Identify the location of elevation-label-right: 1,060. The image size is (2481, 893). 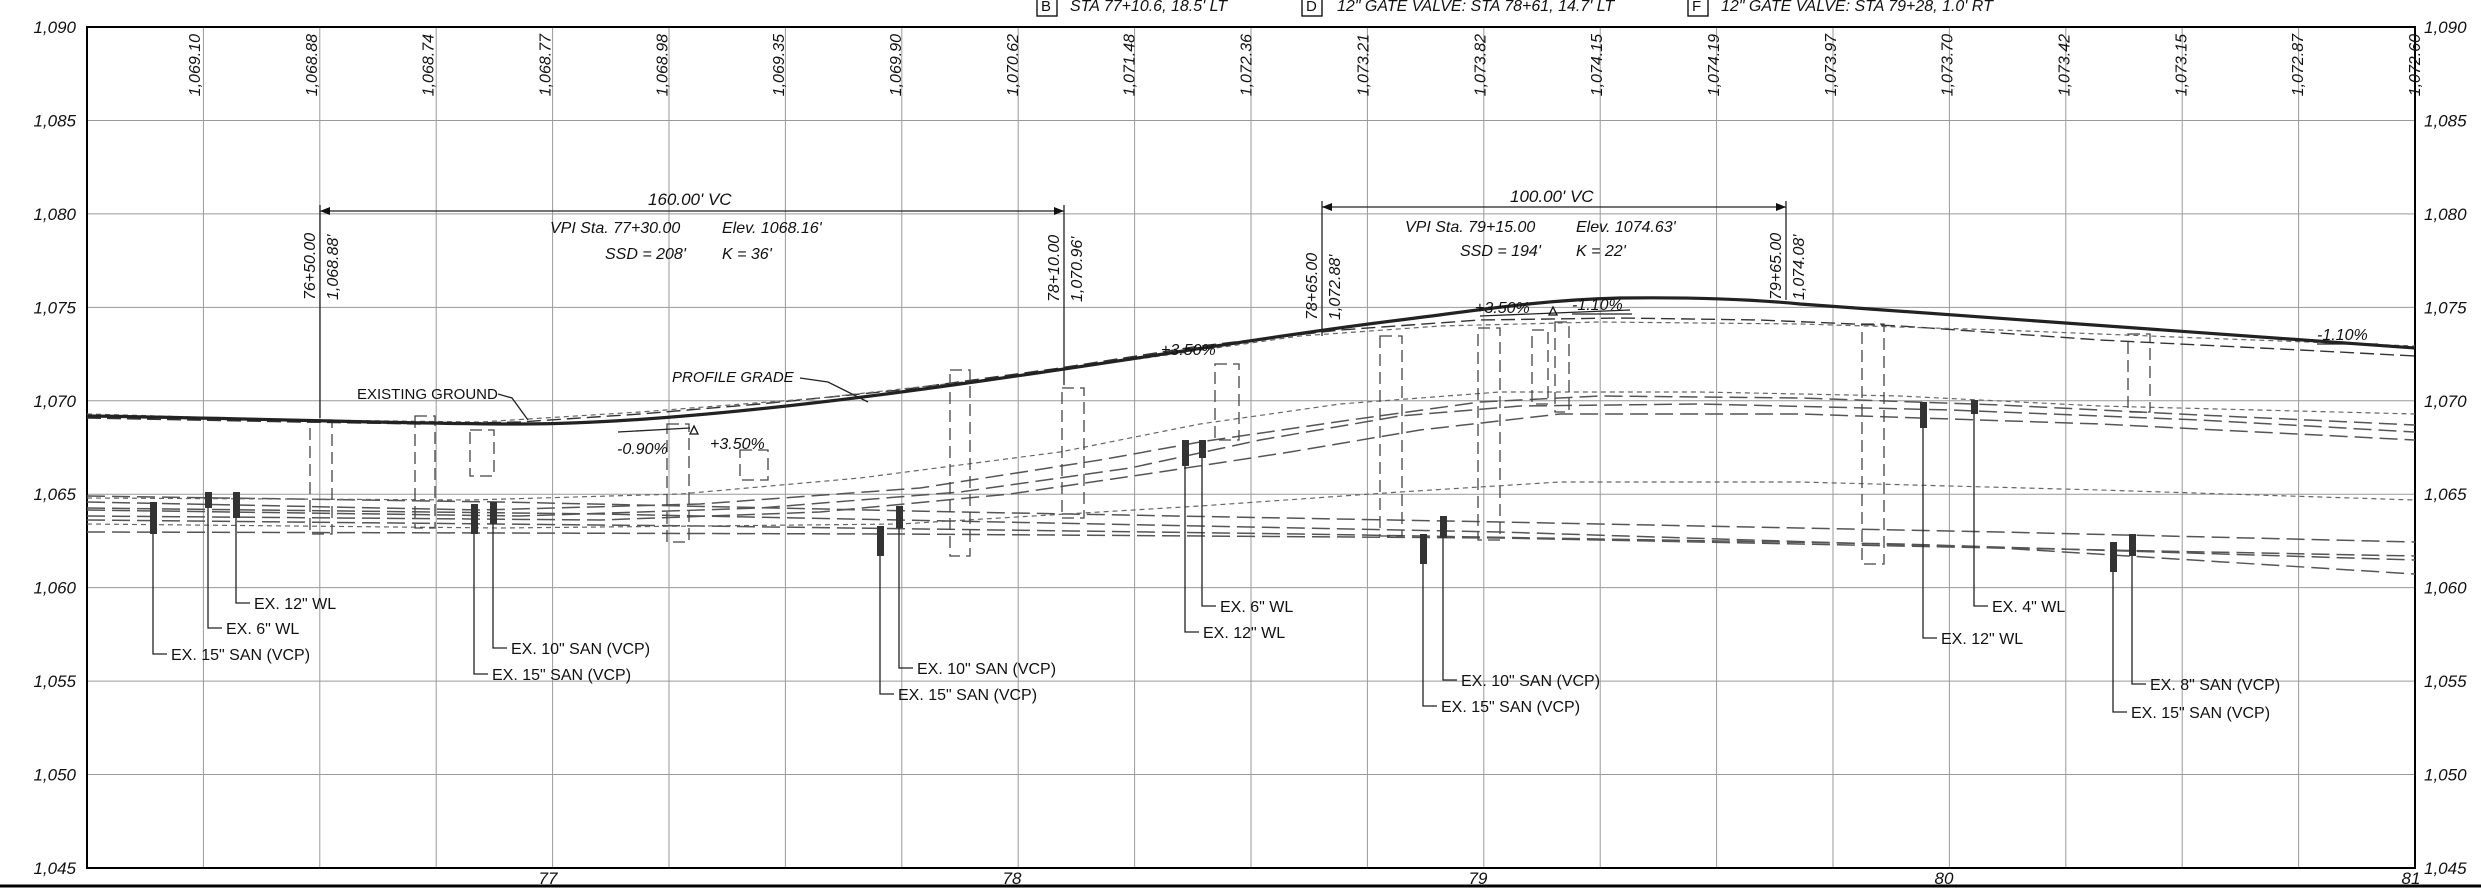
(2445, 588).